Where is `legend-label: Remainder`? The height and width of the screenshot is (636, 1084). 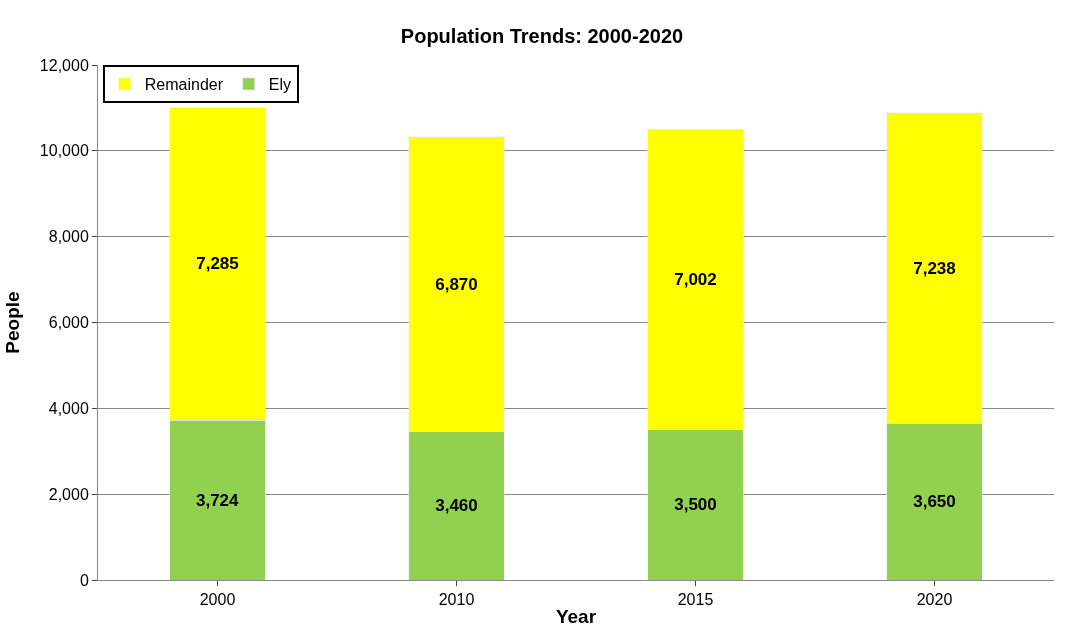 legend-label: Remainder is located at coordinates (184, 85).